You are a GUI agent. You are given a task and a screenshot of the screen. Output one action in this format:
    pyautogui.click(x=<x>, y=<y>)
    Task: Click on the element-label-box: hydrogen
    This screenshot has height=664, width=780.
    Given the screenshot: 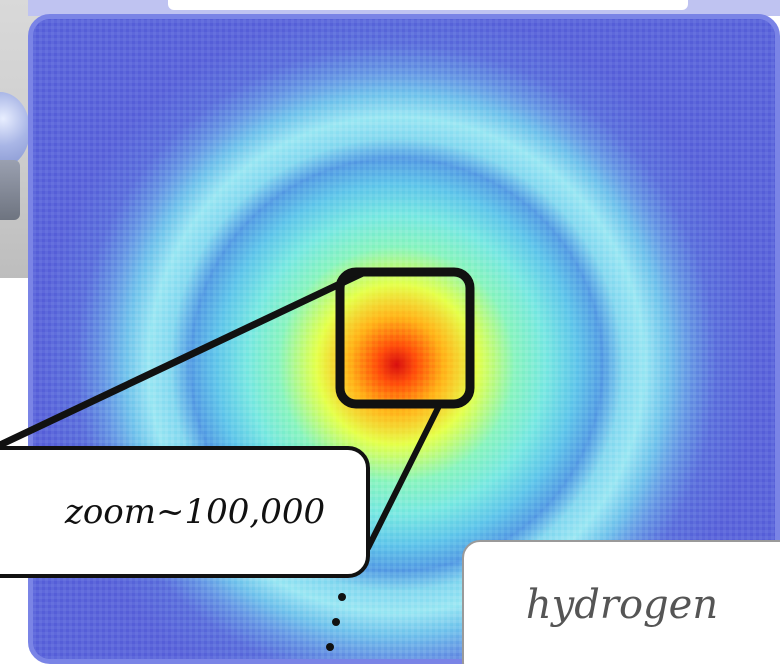 What is the action you would take?
    pyautogui.click(x=621, y=602)
    